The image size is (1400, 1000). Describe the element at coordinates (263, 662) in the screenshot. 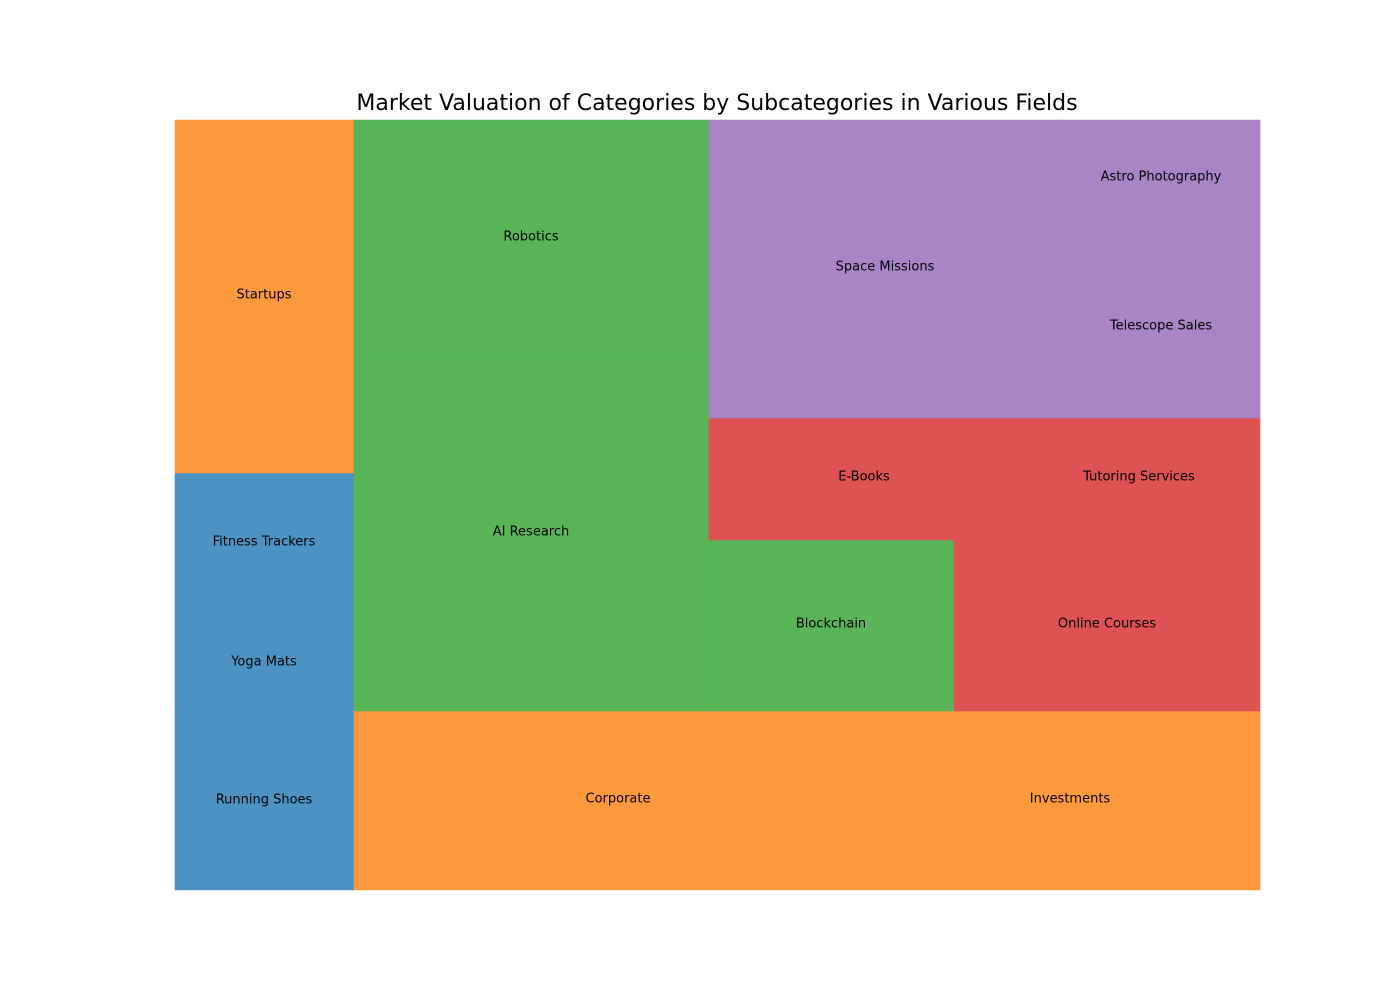

I see `treemap-label-yoga-mats: Yoga Mats` at that location.